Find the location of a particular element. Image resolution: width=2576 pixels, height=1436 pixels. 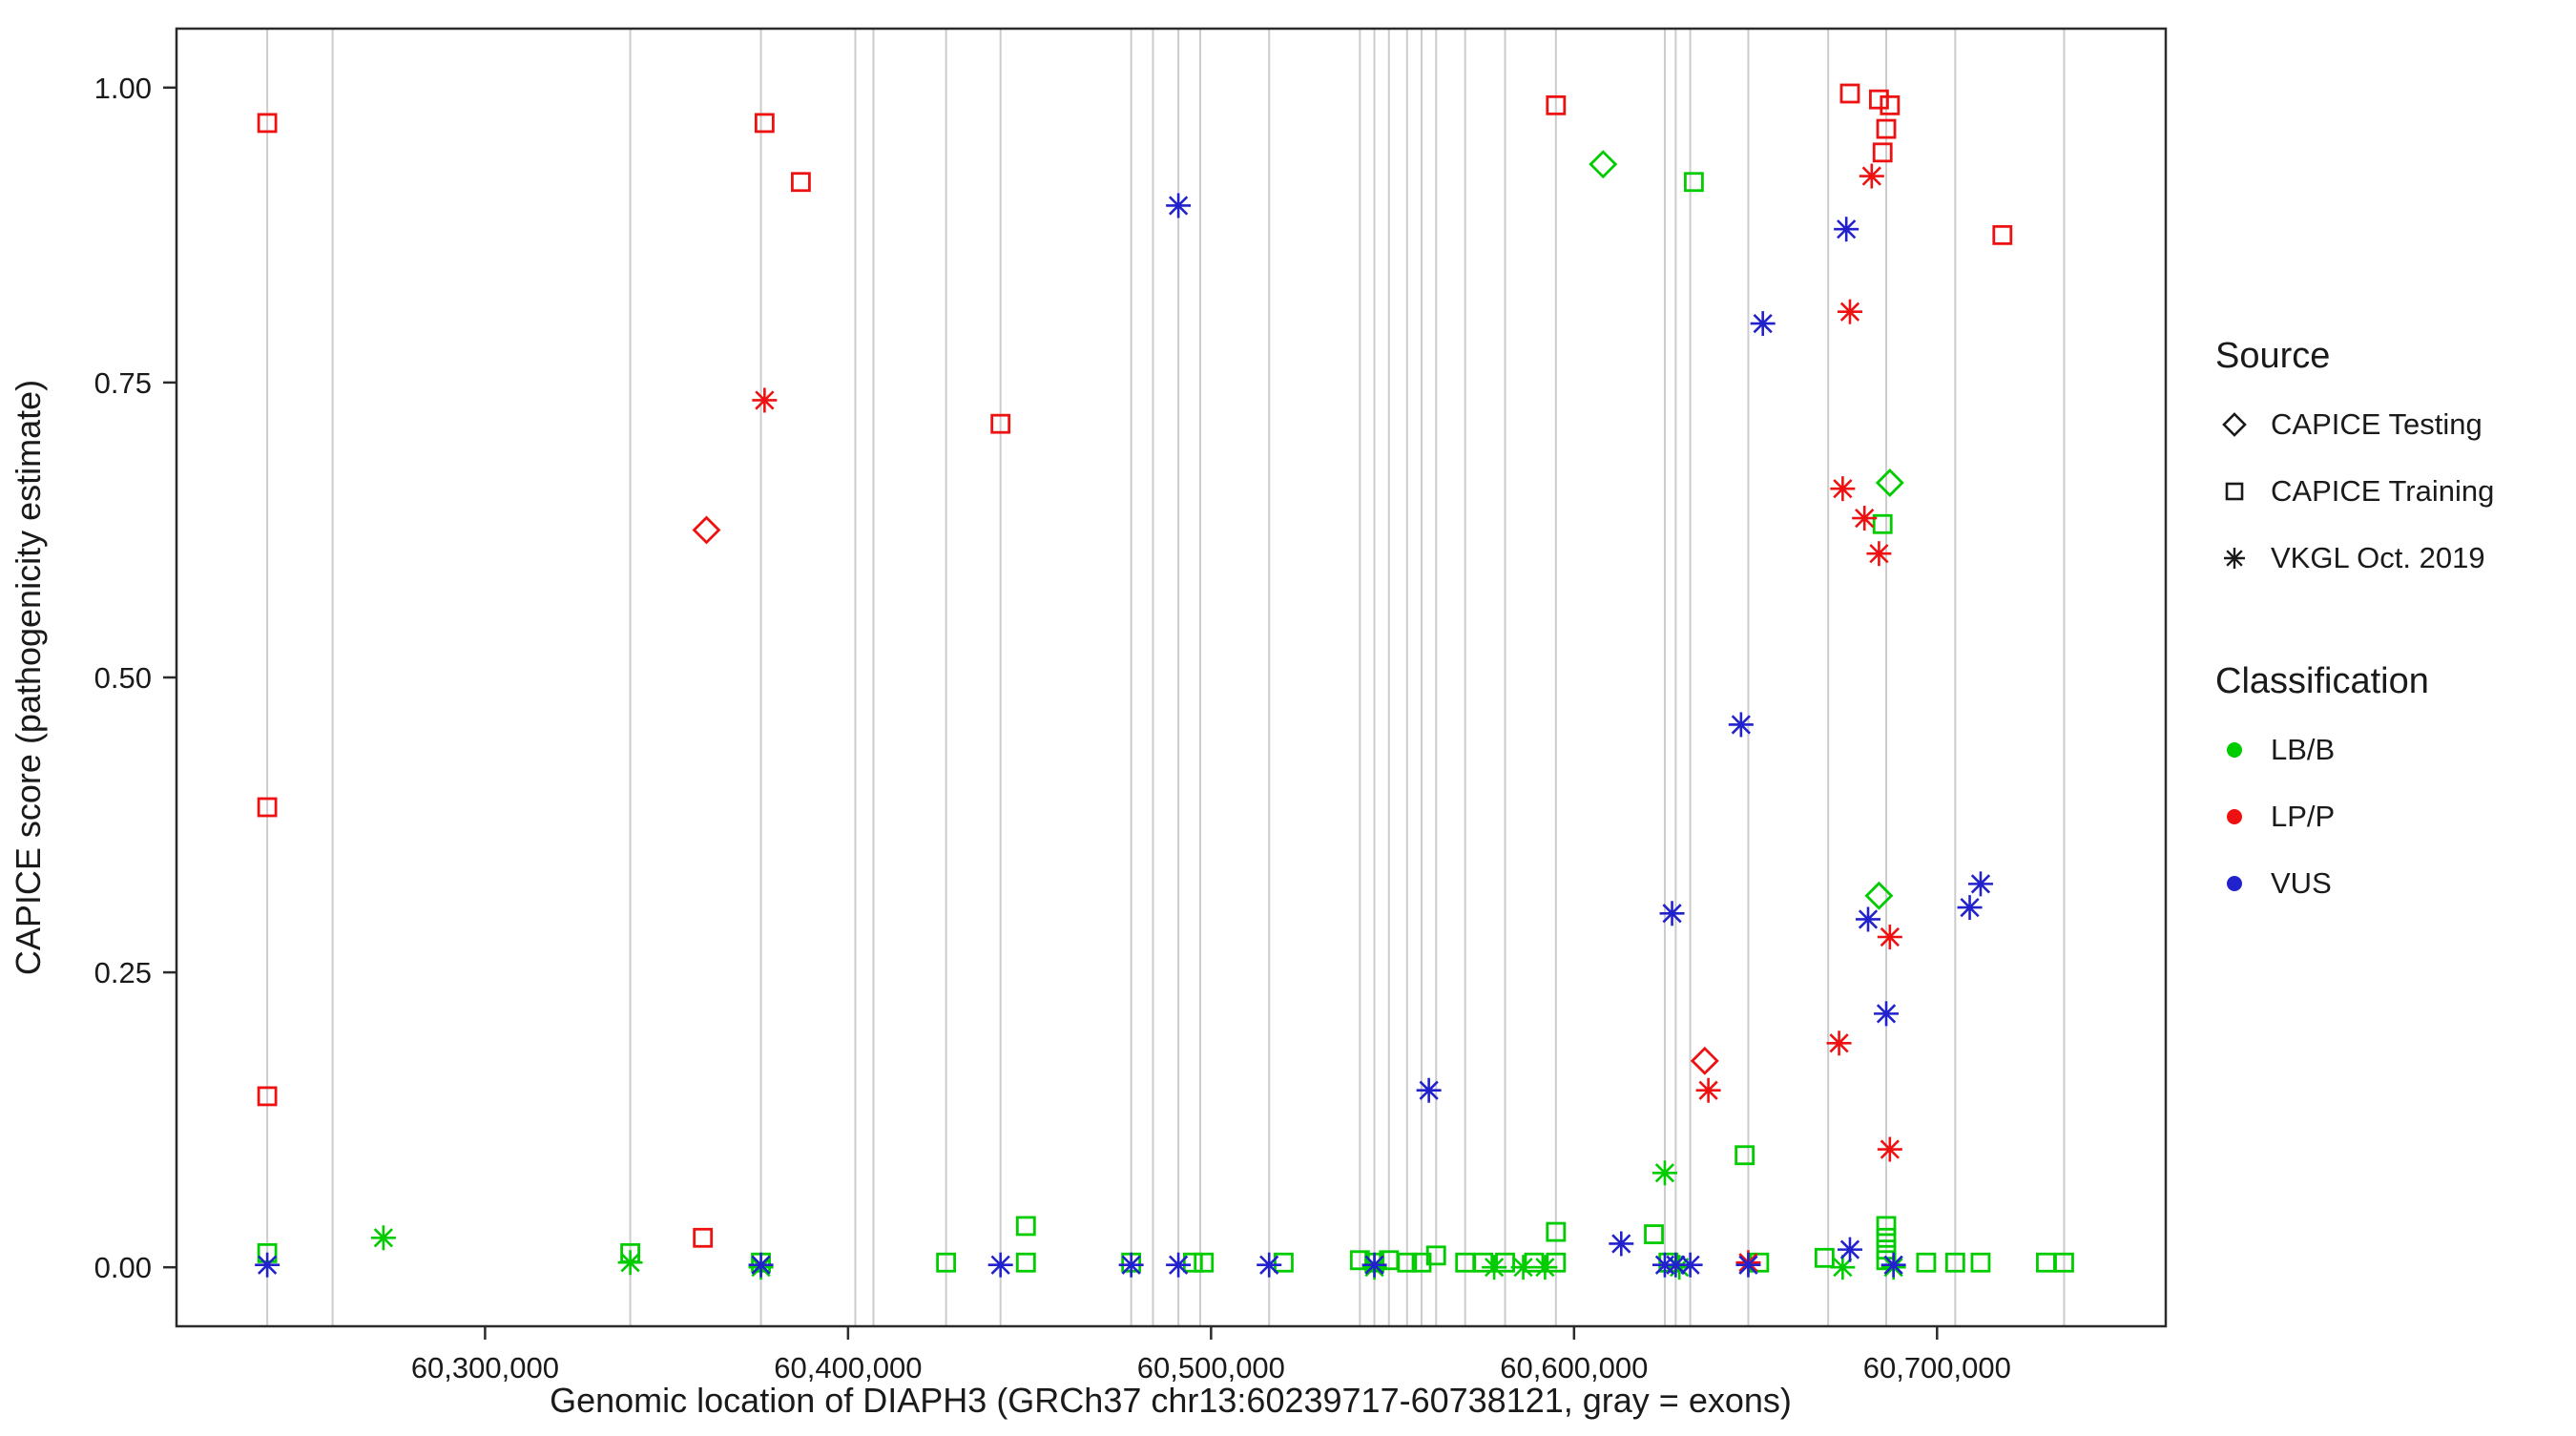

diamond-glyph is located at coordinates (2234, 424).